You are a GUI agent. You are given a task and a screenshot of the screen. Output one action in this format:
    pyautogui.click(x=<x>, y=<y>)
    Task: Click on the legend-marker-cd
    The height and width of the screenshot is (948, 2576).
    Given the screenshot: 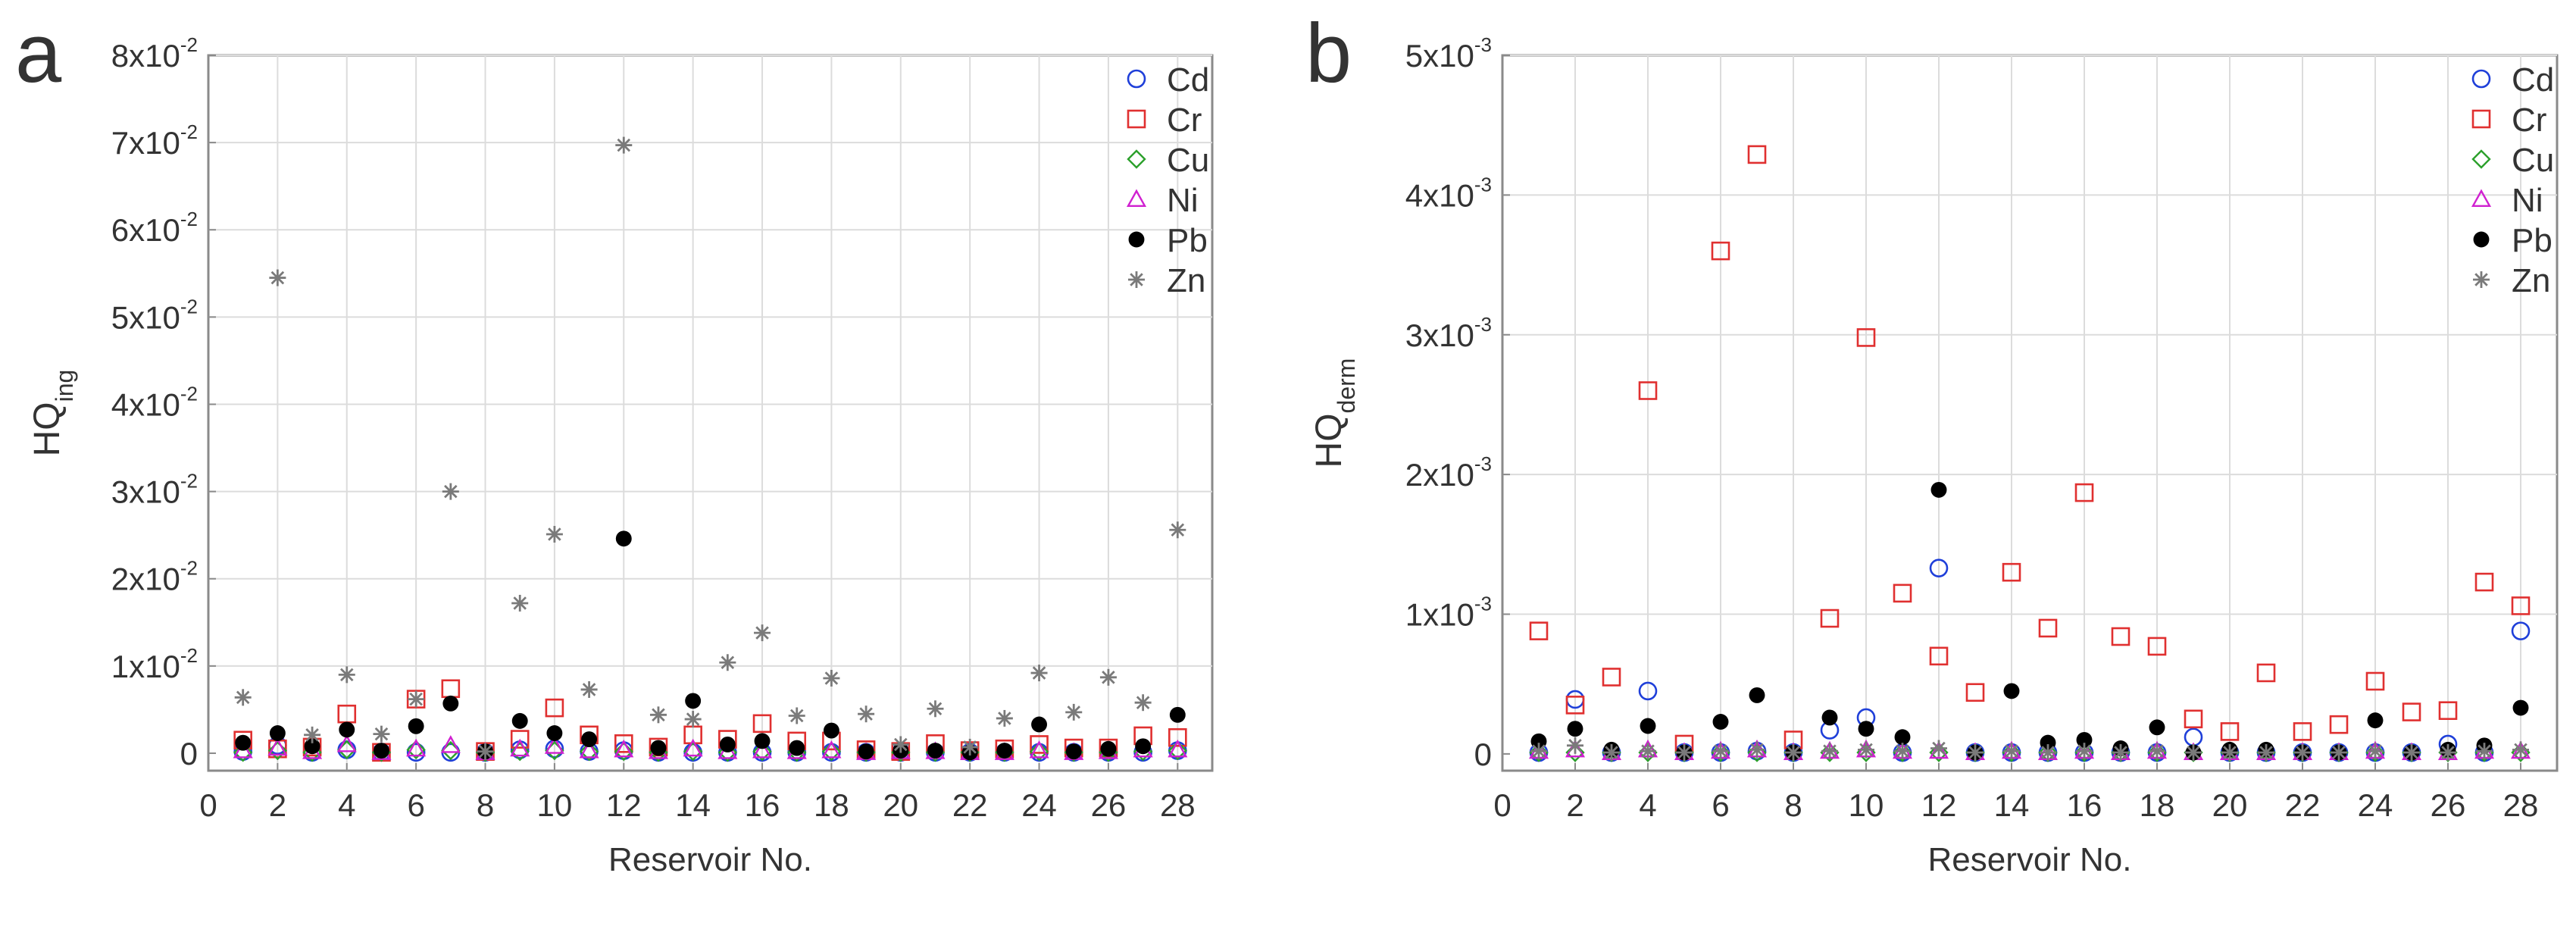 What is the action you would take?
    pyautogui.click(x=2481, y=79)
    